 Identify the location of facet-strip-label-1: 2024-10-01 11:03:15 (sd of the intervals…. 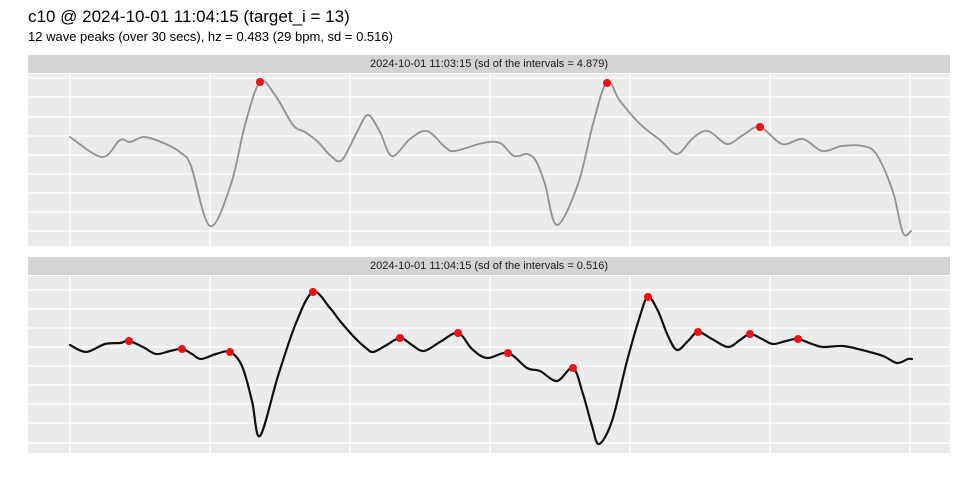
(489, 64).